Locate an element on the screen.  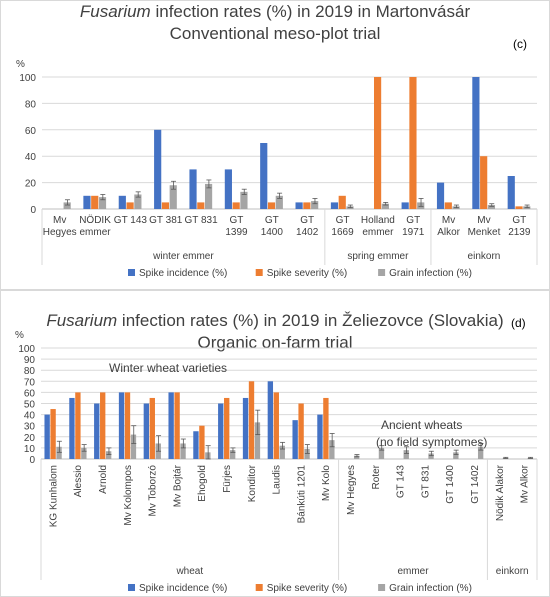
chart-d-group-label: emmer is located at coordinates (413, 571).